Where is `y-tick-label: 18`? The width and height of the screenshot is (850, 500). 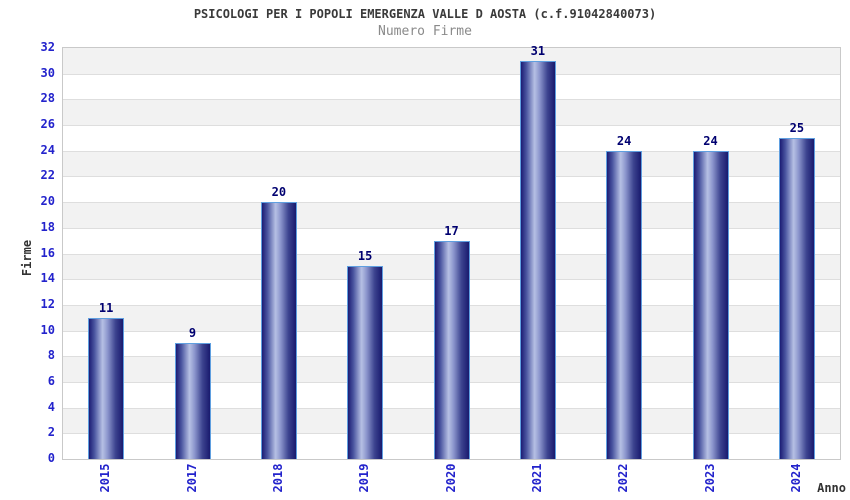 y-tick-label: 18 is located at coordinates (47, 226).